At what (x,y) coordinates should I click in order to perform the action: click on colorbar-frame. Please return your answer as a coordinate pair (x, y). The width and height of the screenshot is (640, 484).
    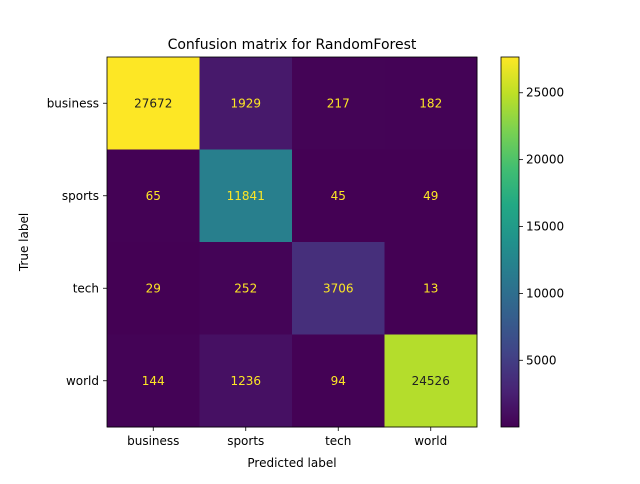
    Looking at the image, I should click on (510, 242).